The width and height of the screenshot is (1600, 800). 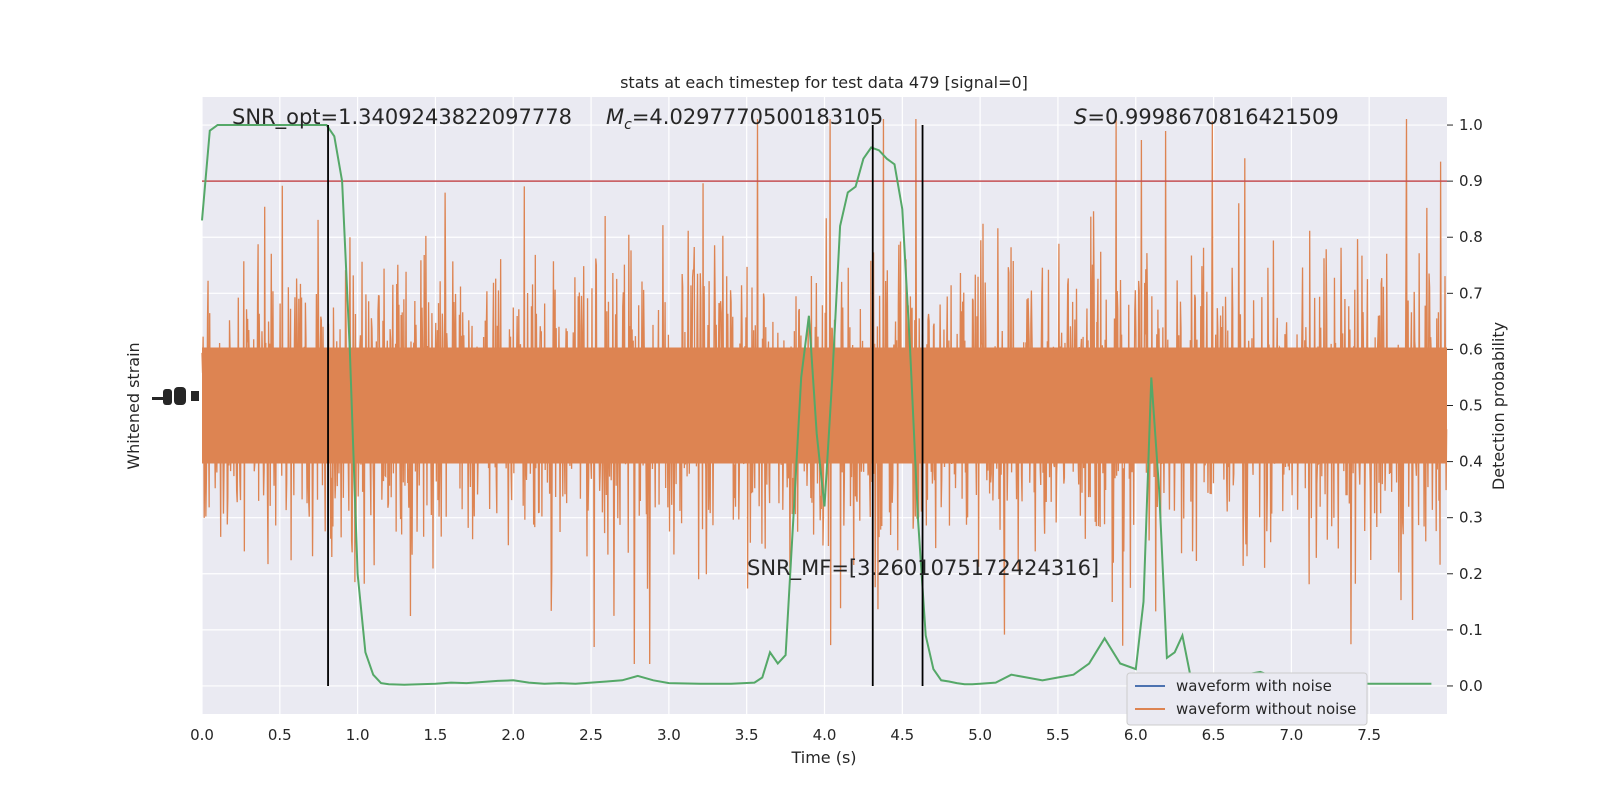 What do you see at coordinates (1471, 349) in the screenshot?
I see `right-tick-label: 0.6` at bounding box center [1471, 349].